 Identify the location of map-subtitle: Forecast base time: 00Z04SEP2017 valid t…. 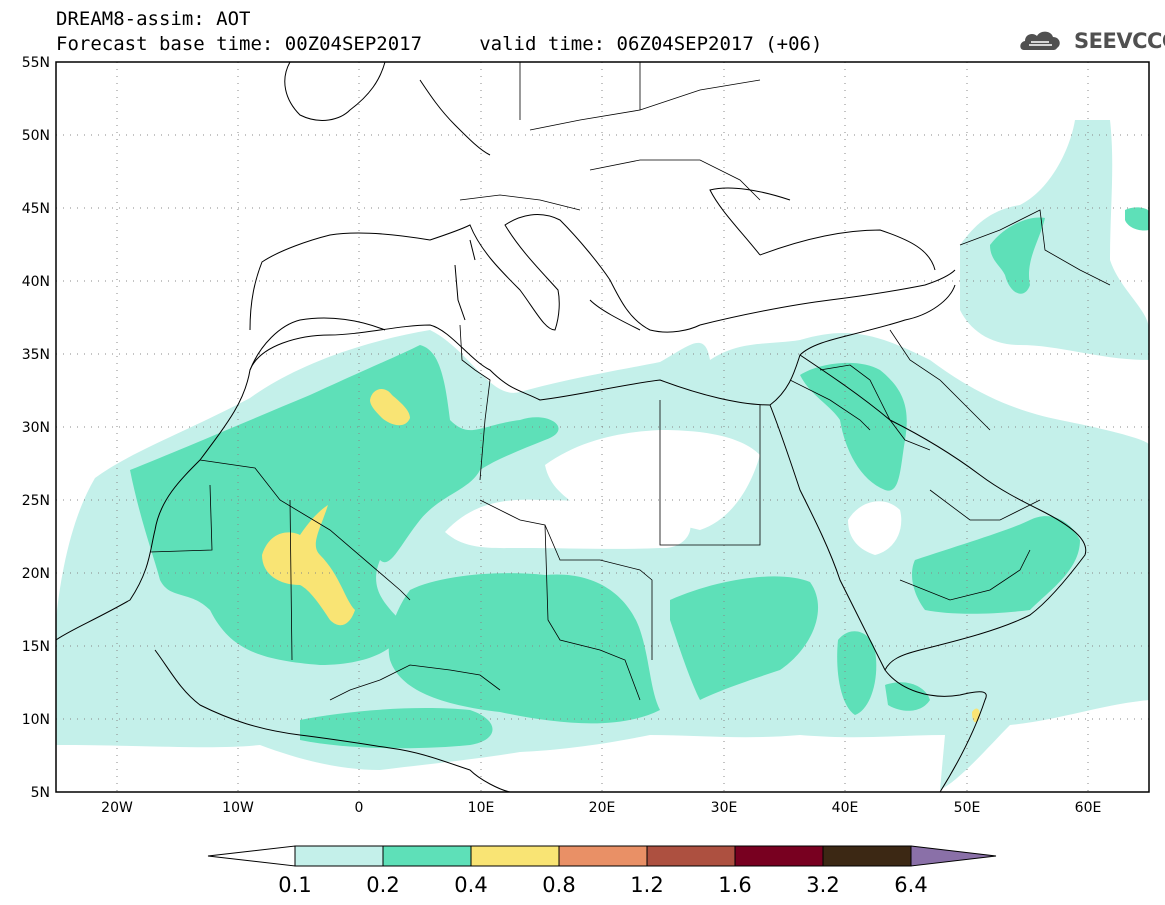
(439, 44).